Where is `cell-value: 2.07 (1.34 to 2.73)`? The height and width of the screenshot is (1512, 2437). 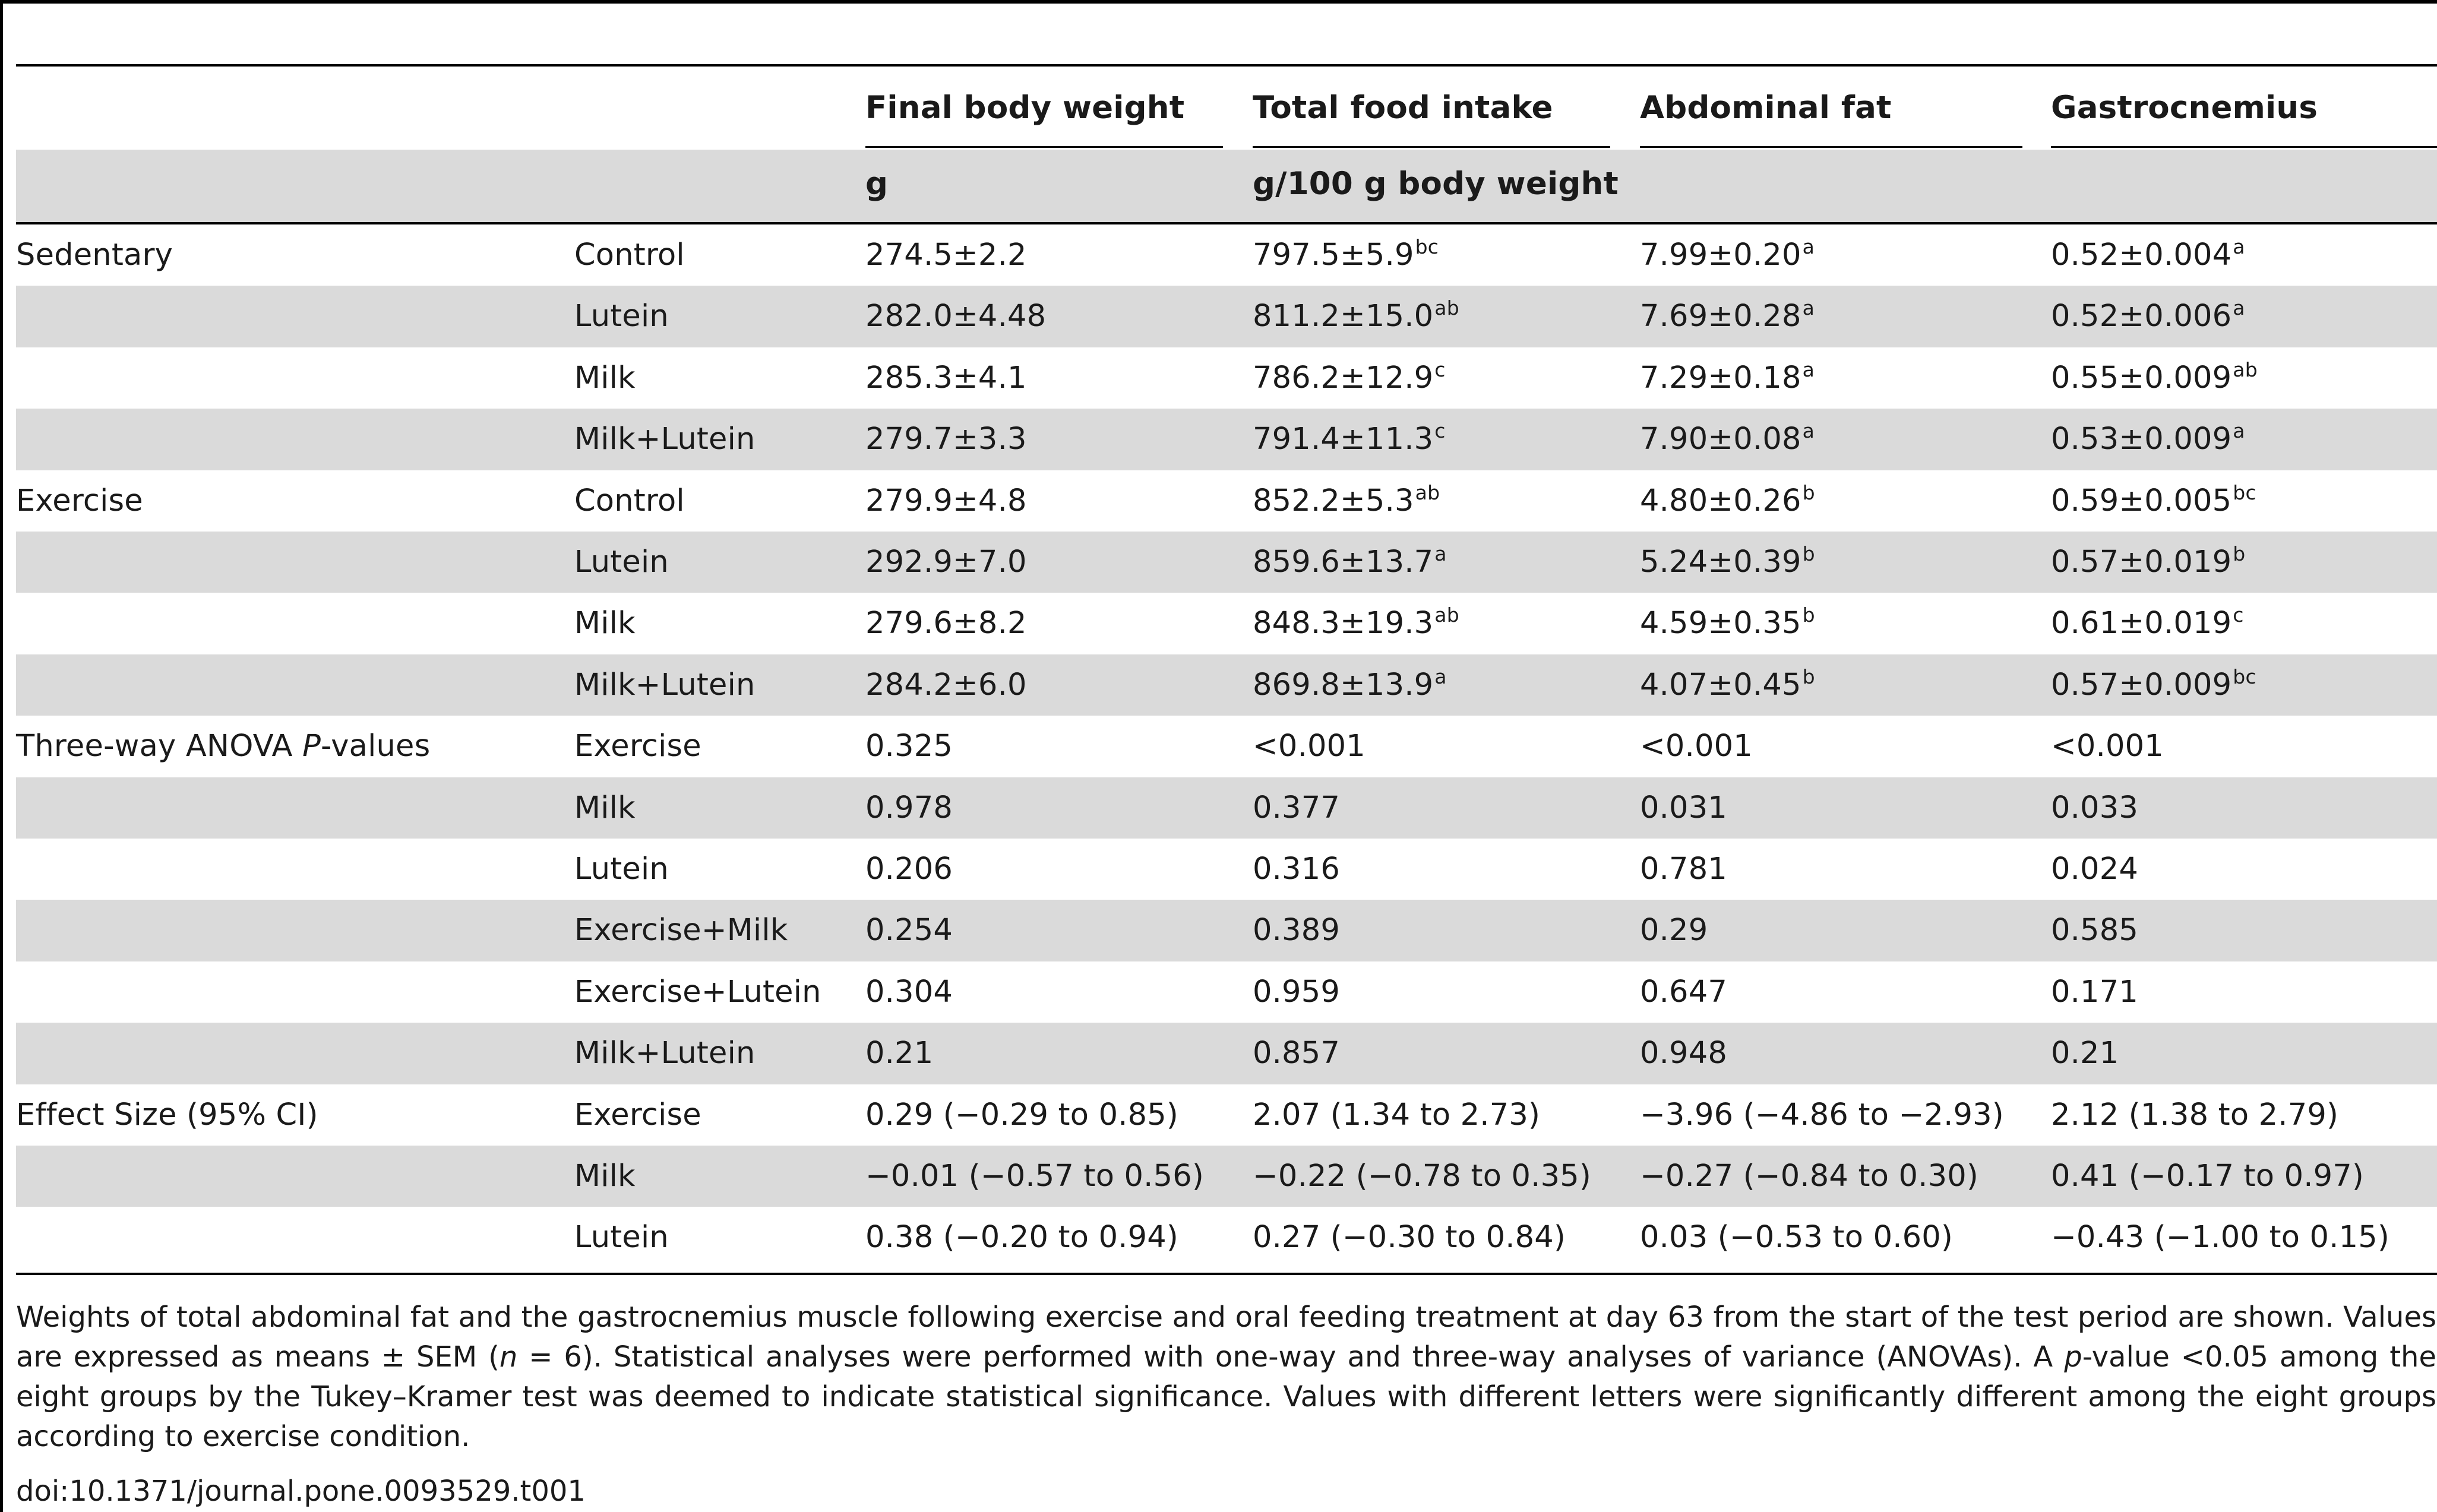 cell-value: 2.07 (1.34 to 2.73) is located at coordinates (1397, 1115).